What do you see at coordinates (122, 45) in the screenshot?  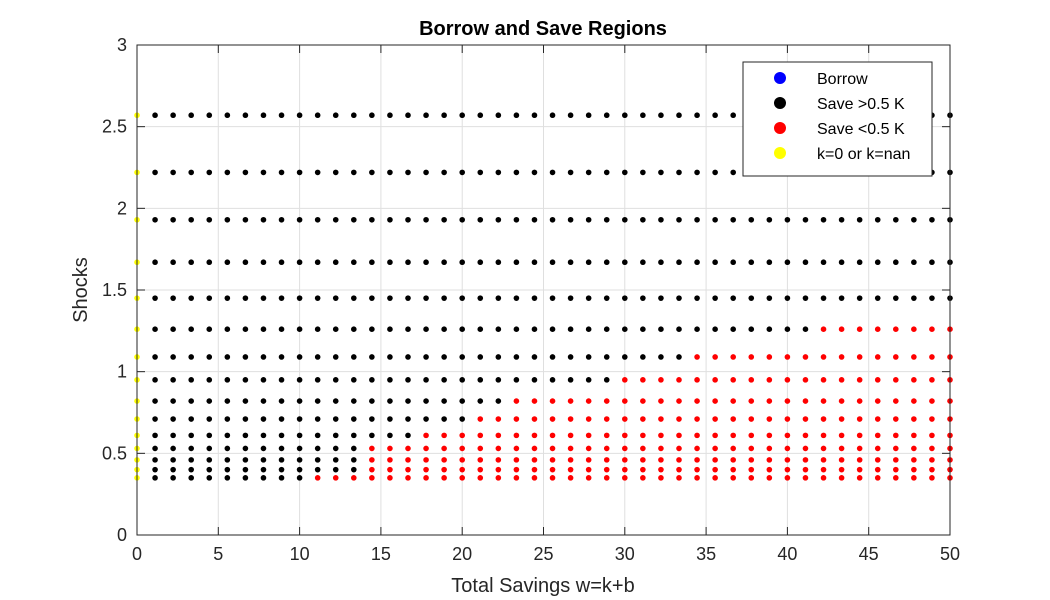 I see `y-tick-label: 3` at bounding box center [122, 45].